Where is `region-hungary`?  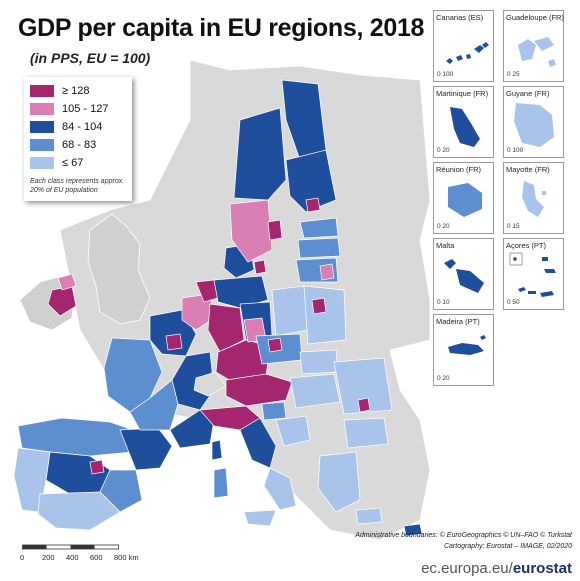
region-hungary is located at coordinates (315, 391).